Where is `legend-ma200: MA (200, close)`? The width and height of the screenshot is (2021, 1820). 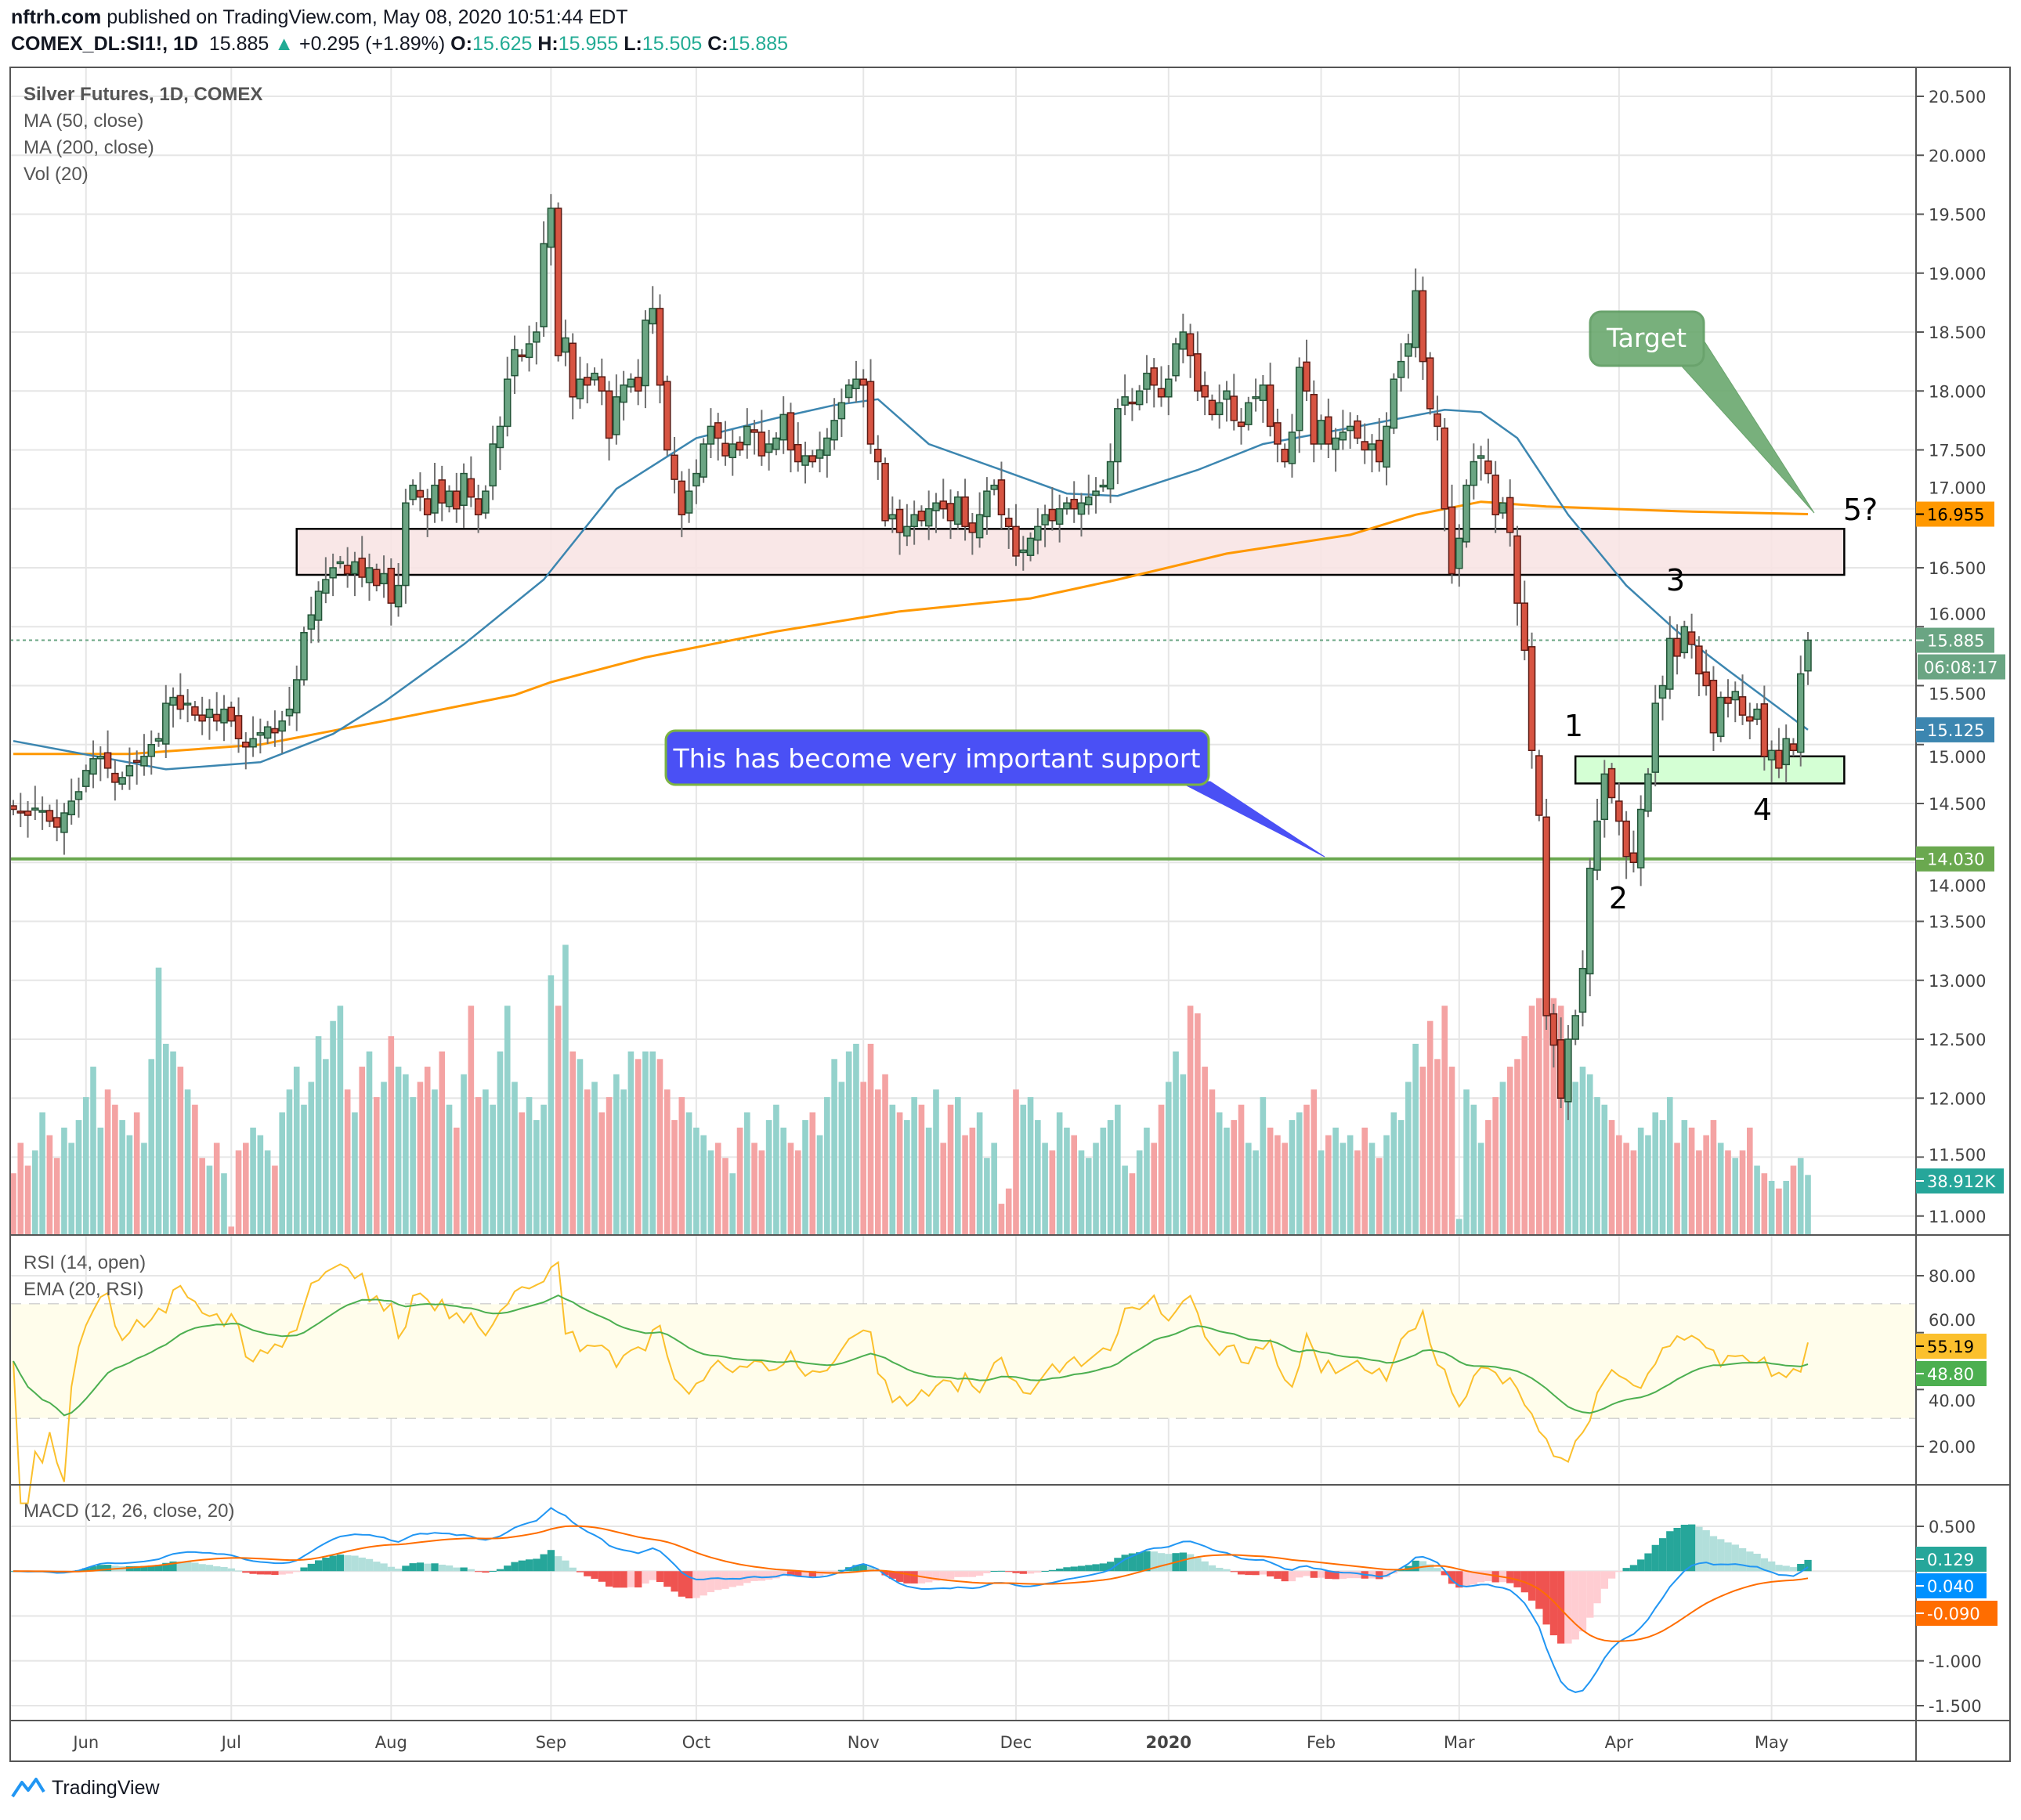 legend-ma200: MA (200, close) is located at coordinates (89, 147).